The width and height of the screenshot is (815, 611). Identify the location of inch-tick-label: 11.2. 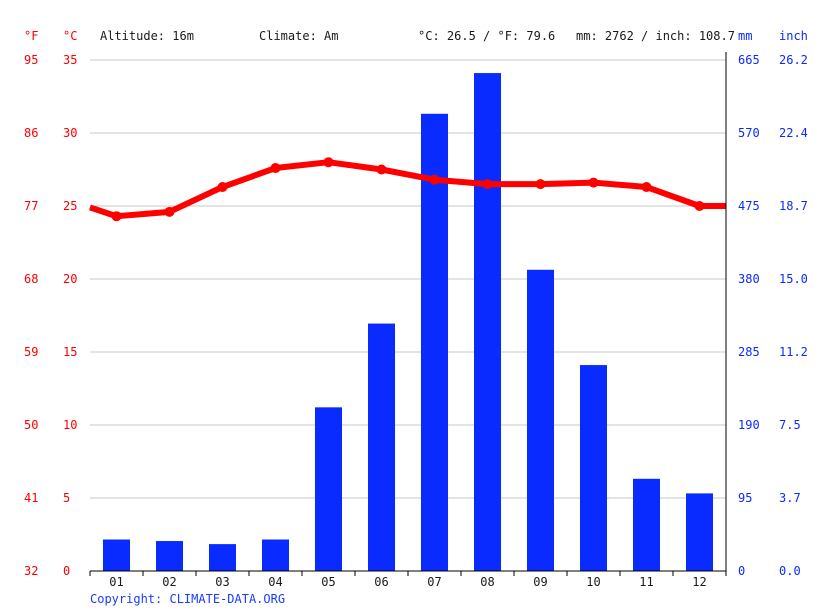
(793, 352).